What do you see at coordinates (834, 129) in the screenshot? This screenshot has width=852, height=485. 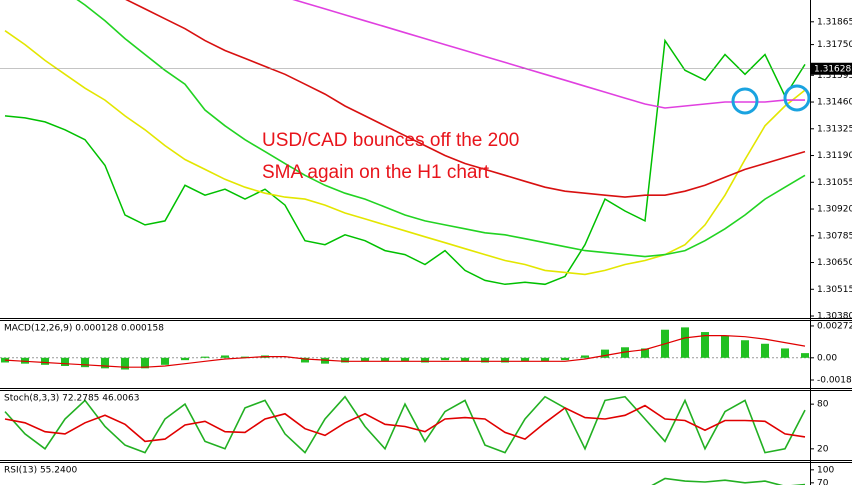 I see `y-tick-label: 1.31325` at bounding box center [834, 129].